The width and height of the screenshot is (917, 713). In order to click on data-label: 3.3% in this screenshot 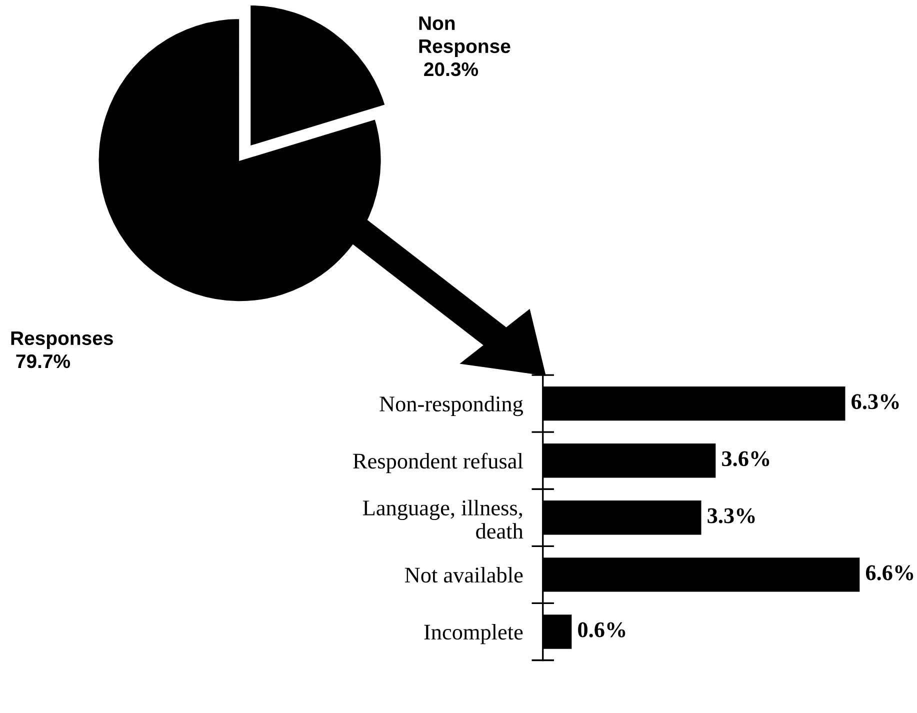, I will do `click(731, 516)`.